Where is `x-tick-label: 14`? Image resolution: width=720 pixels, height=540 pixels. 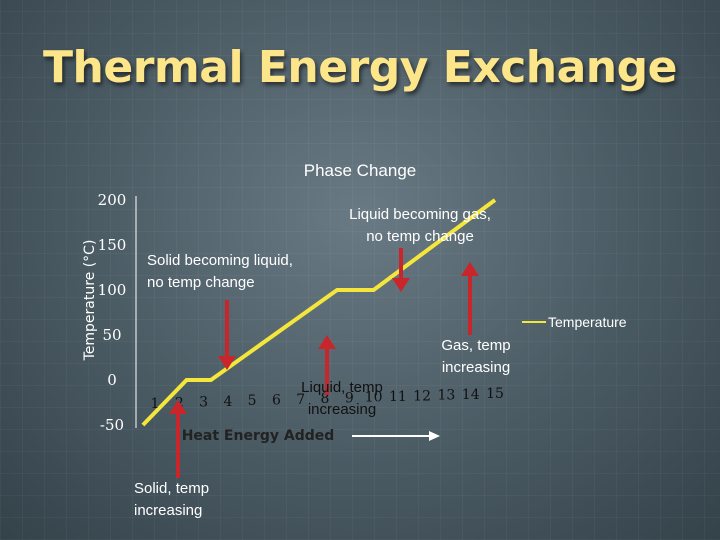 x-tick-label: 14 is located at coordinates (471, 395).